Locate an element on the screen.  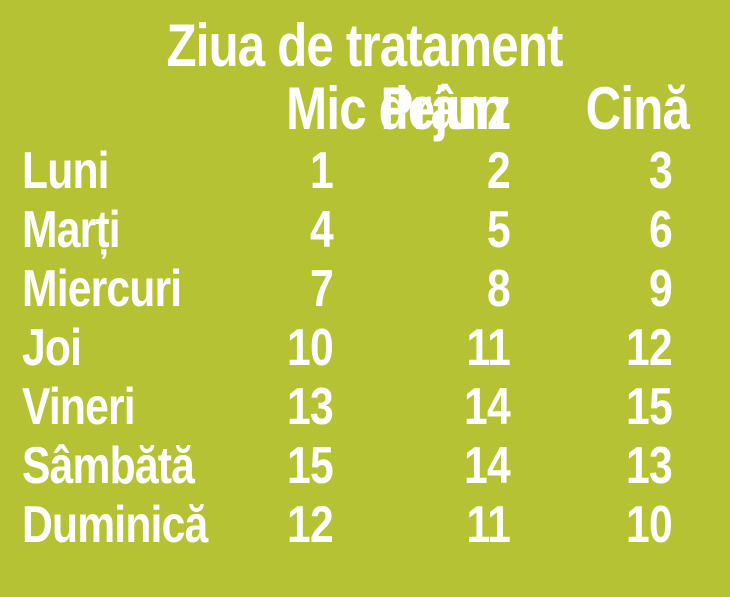
value-text: 8 is located at coordinates (499, 289).